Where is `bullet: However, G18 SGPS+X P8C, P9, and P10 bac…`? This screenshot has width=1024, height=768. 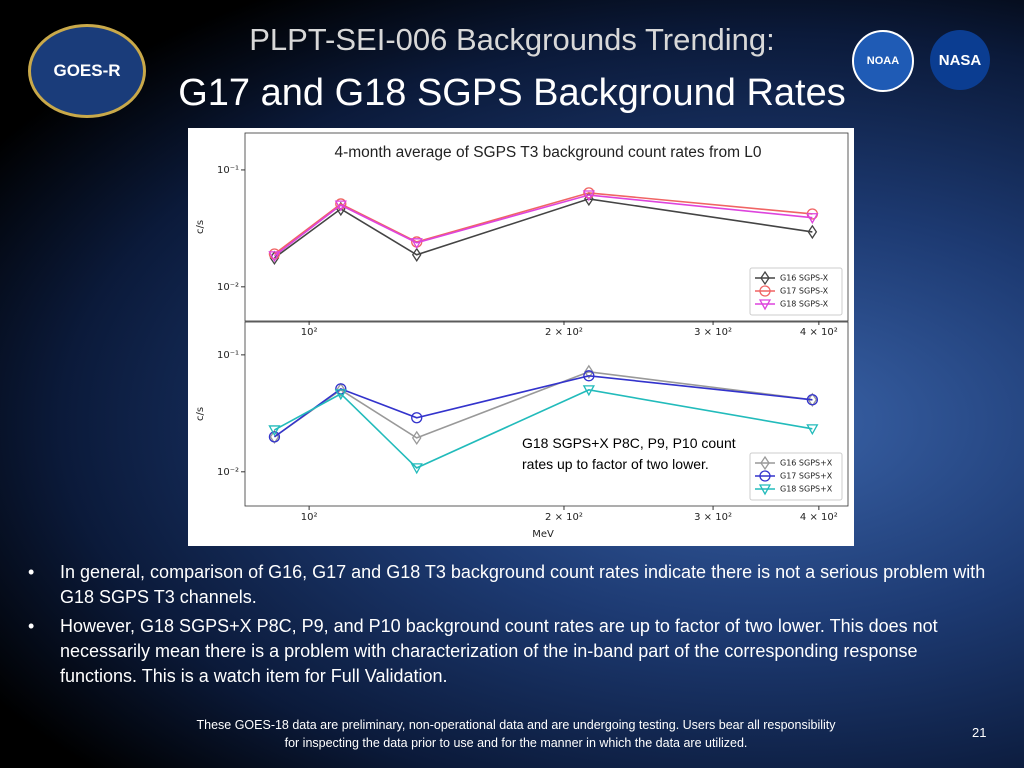
bullet: However, G18 SGPS+X P8C, P9, and P10 bac… is located at coordinates (508, 651).